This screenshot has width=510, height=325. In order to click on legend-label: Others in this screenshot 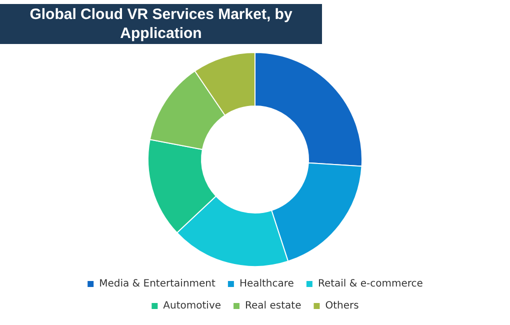, I will do `click(342, 306)`.